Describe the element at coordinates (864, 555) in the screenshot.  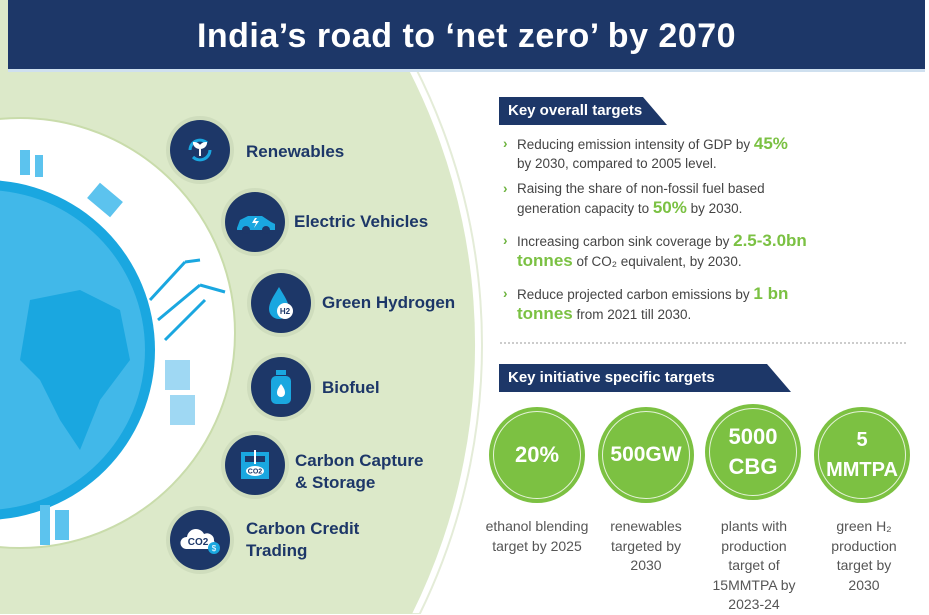
I see `target-label: green H₂ production target by 2030` at that location.